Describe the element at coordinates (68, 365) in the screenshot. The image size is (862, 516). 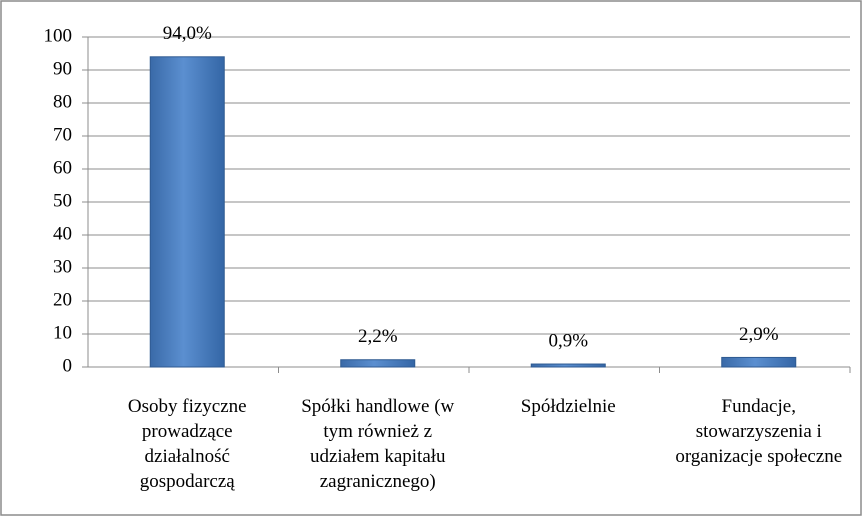
I see `y-tick-label: 0` at that location.